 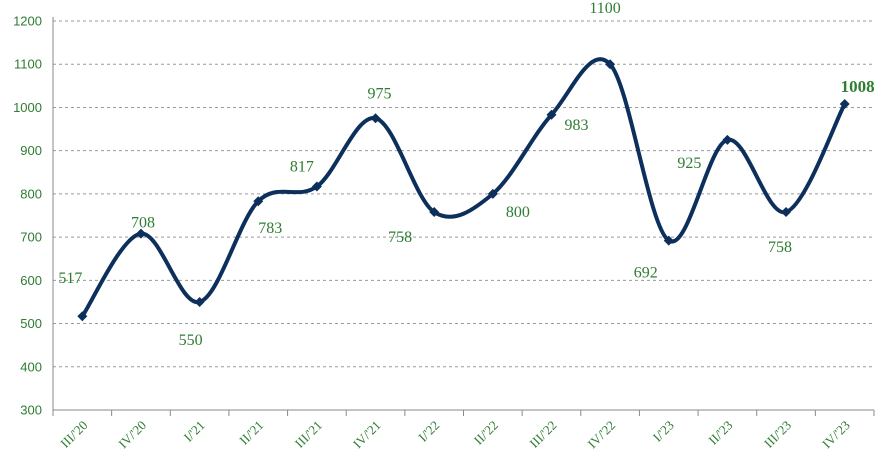 I want to click on x-tick-label: III/'20, so click(x=73, y=434).